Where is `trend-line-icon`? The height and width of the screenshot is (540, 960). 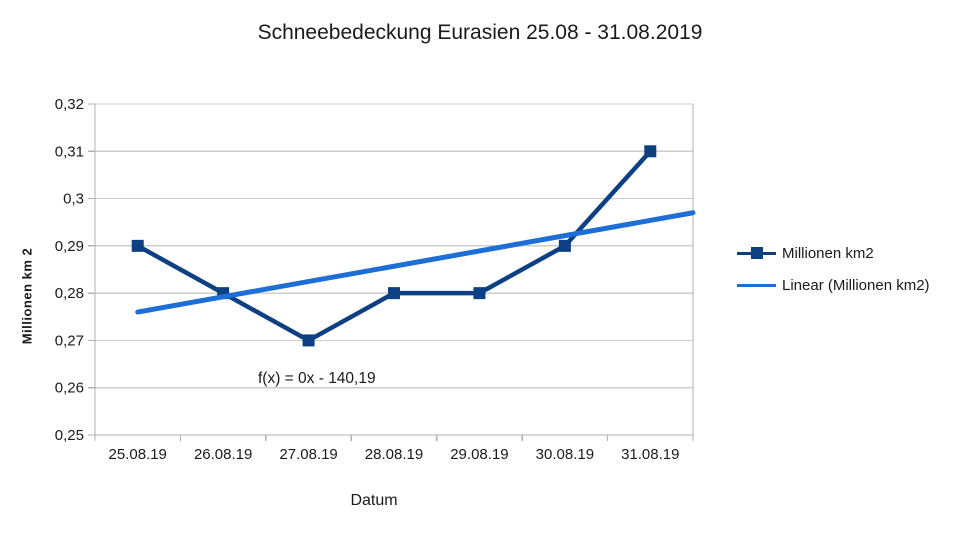
trend-line-icon is located at coordinates (756, 285).